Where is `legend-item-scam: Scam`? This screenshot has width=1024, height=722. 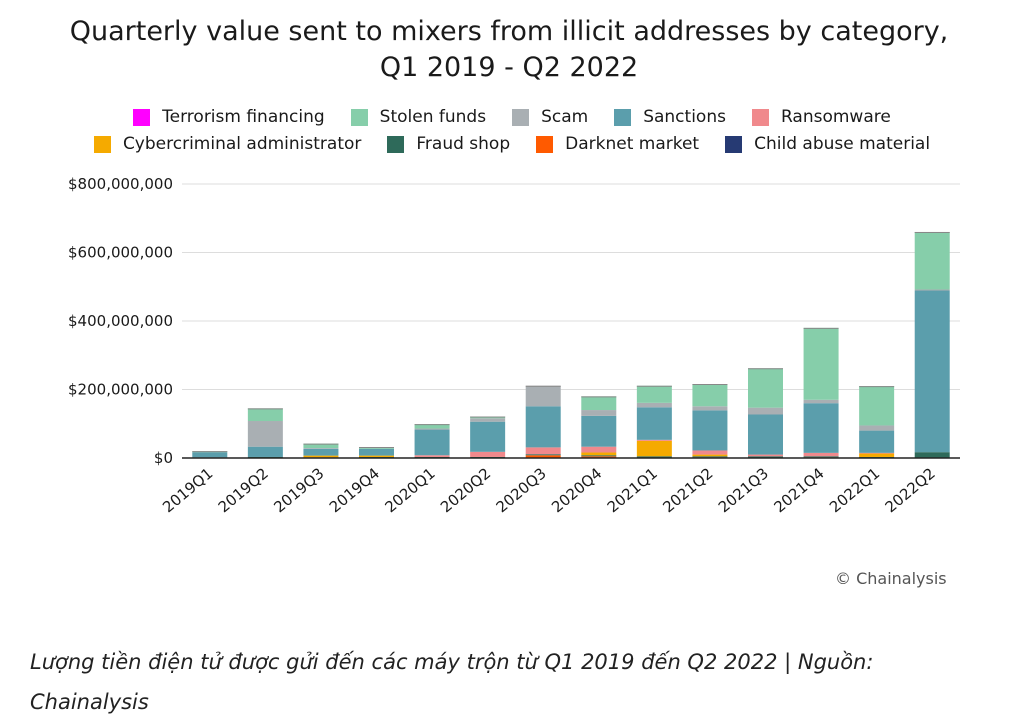
legend-item-scam: Scam is located at coordinates (550, 117).